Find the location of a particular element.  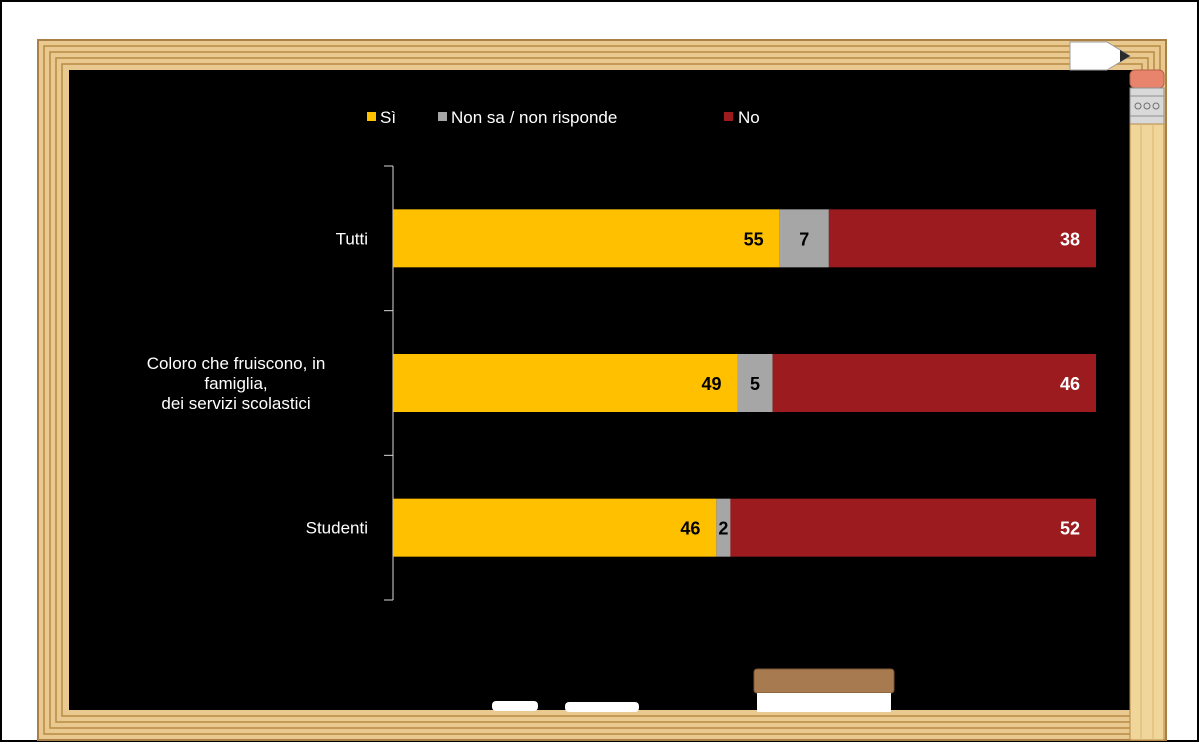

category-label: famiglia, is located at coordinates (235, 383).